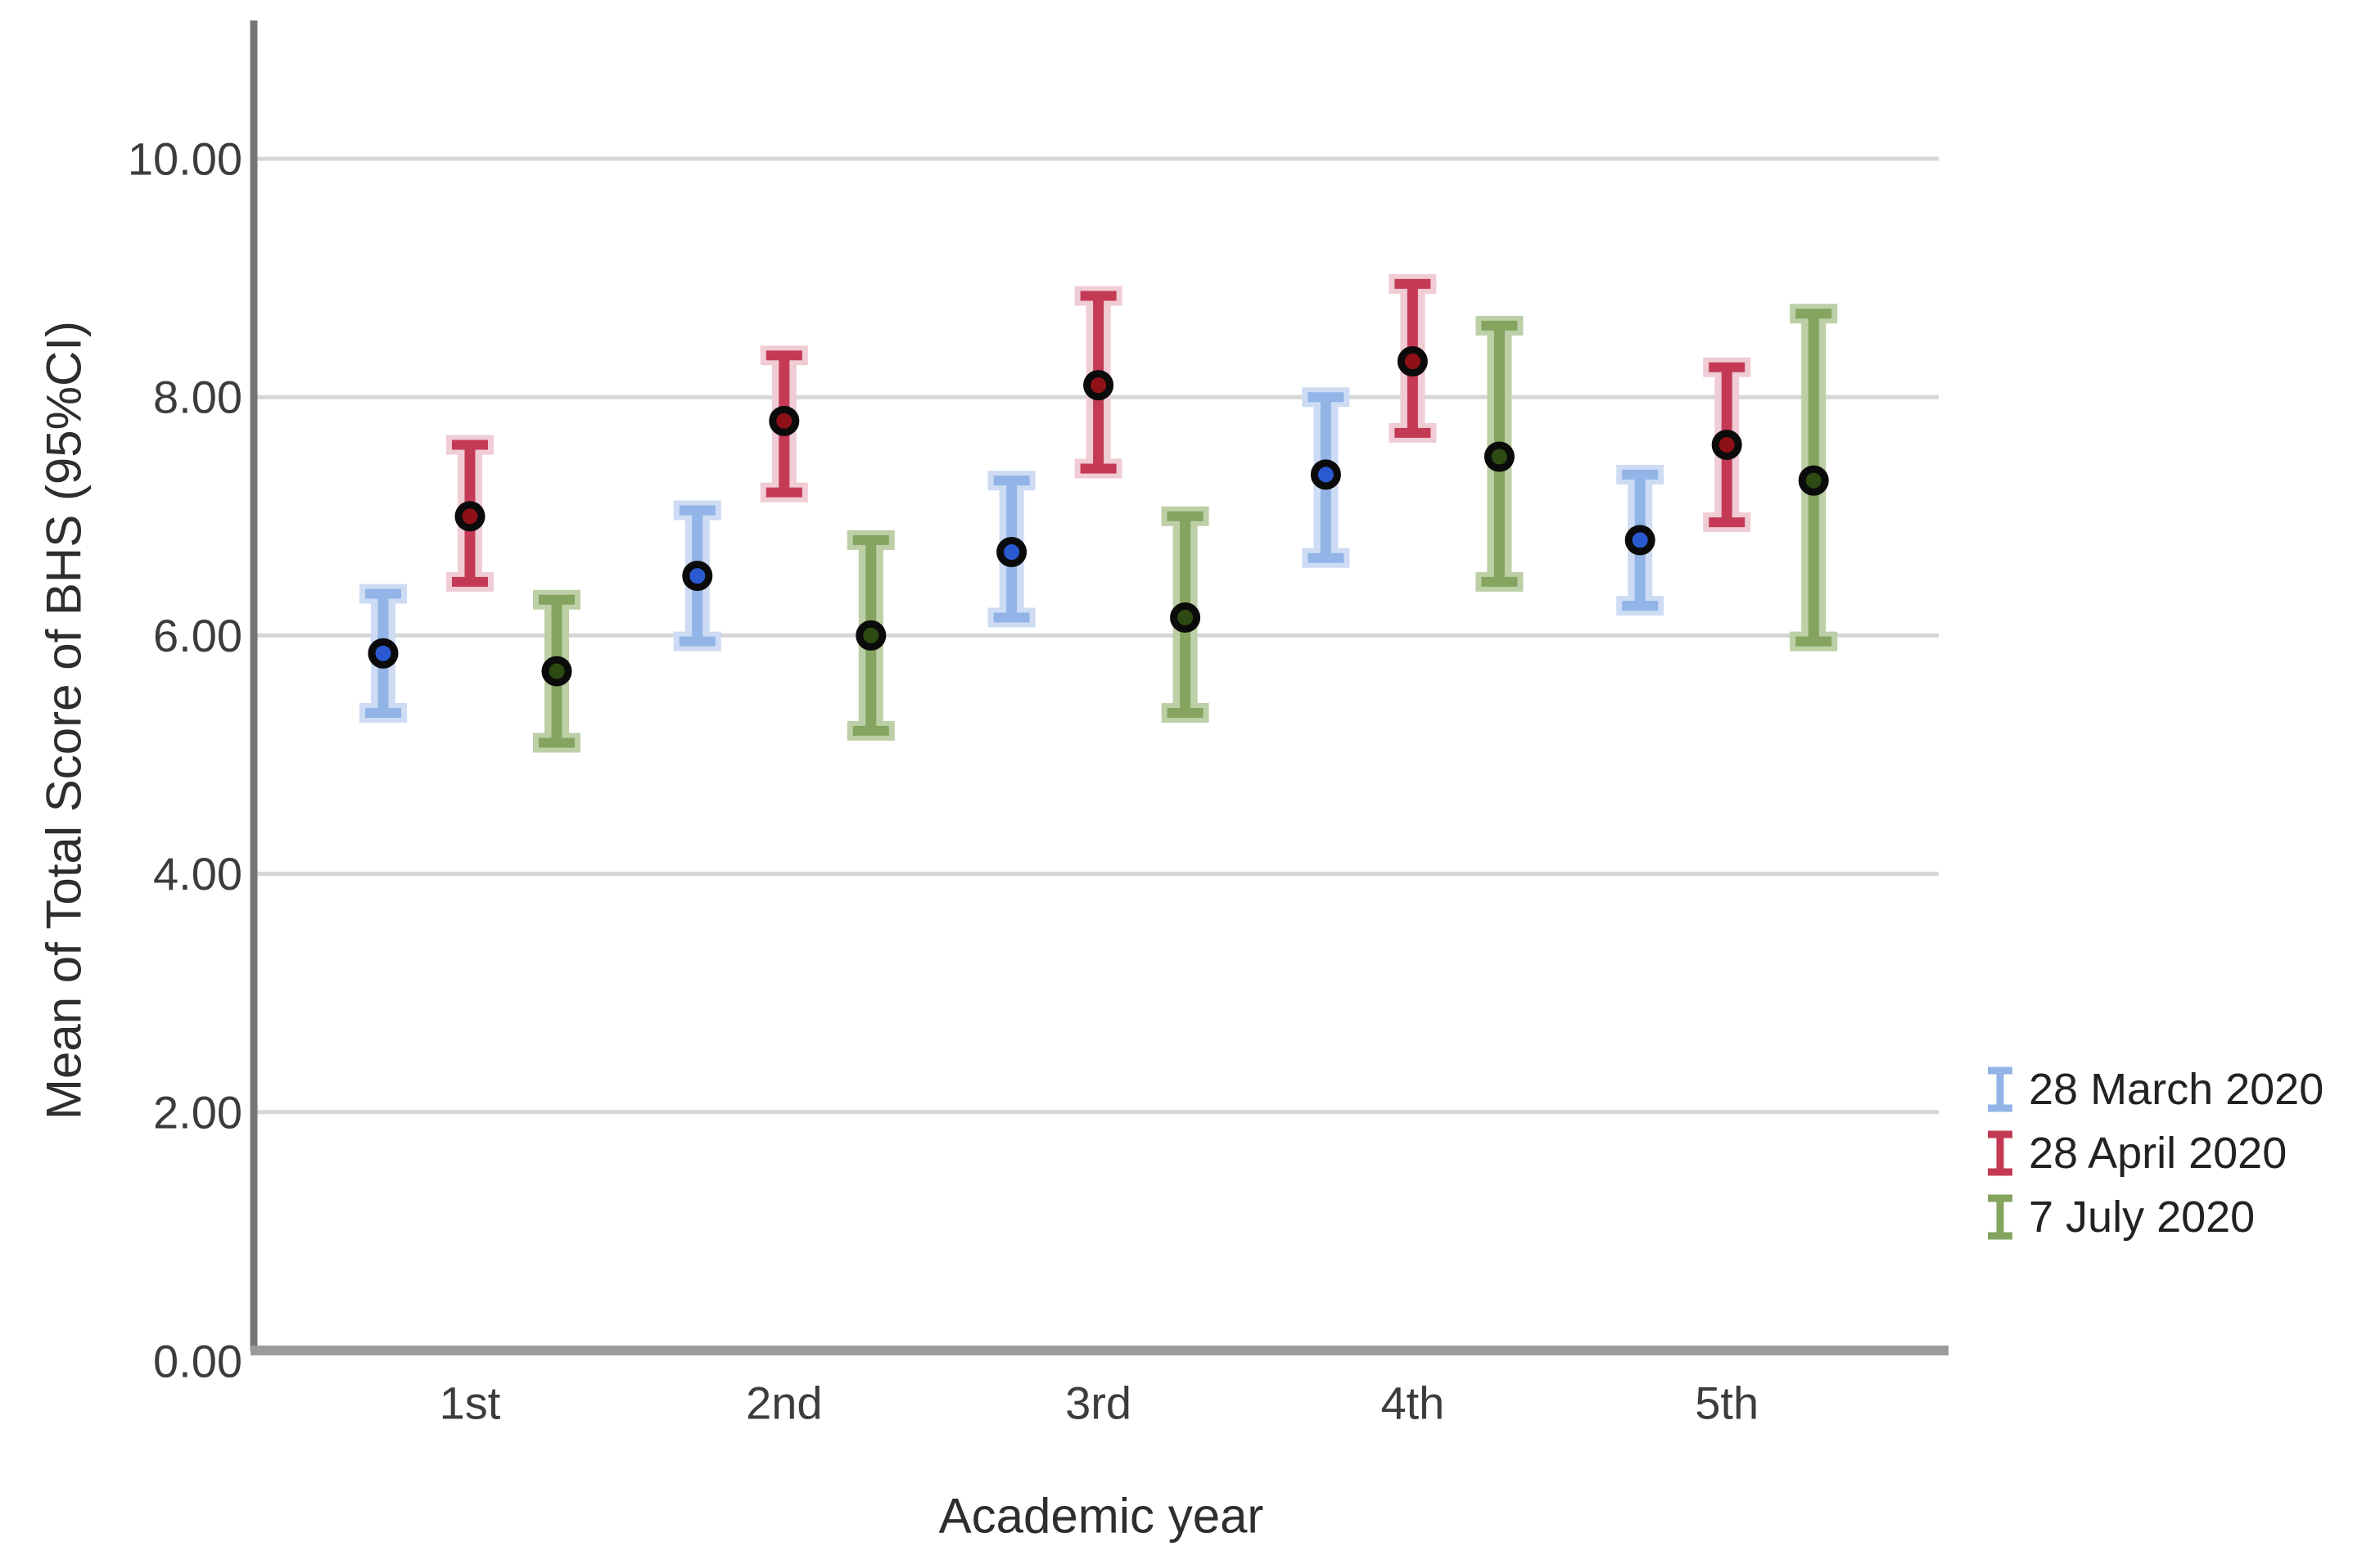  I want to click on y-axis-title: Mean of Total Score of BHS (95%CI), so click(64, 720).